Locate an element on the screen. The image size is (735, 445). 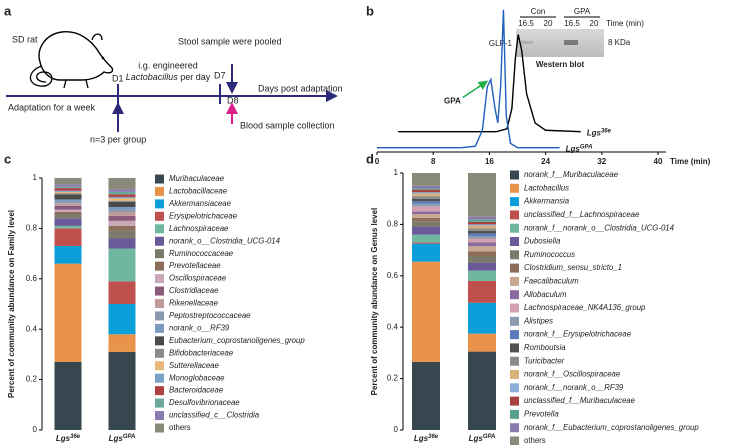
legend-label: Sutterellaceae is located at coordinates (194, 365).